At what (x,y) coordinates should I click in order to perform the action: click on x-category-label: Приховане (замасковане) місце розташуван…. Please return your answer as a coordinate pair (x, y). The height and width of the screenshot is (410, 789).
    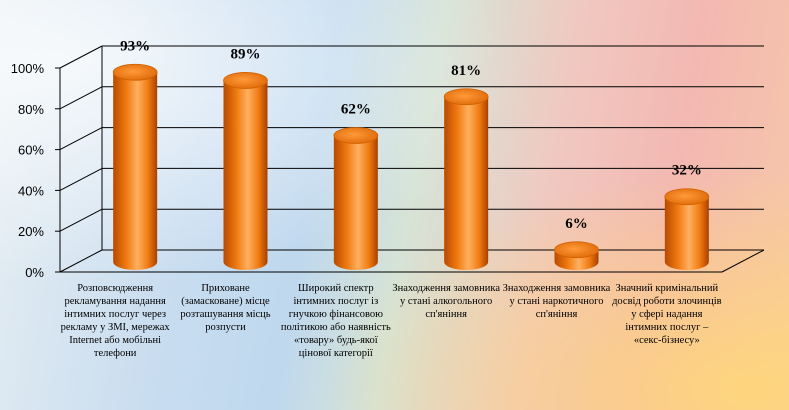
    Looking at the image, I should click on (225, 308).